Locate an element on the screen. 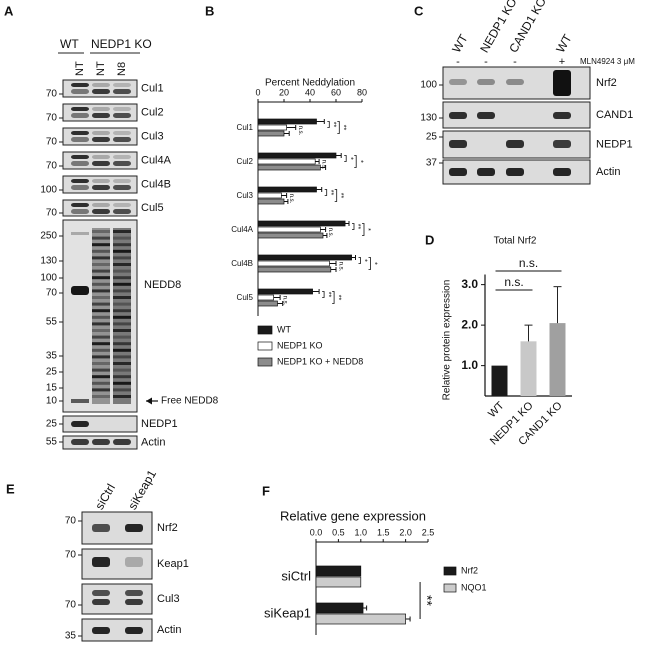  group-label: WT is located at coordinates (69, 44).